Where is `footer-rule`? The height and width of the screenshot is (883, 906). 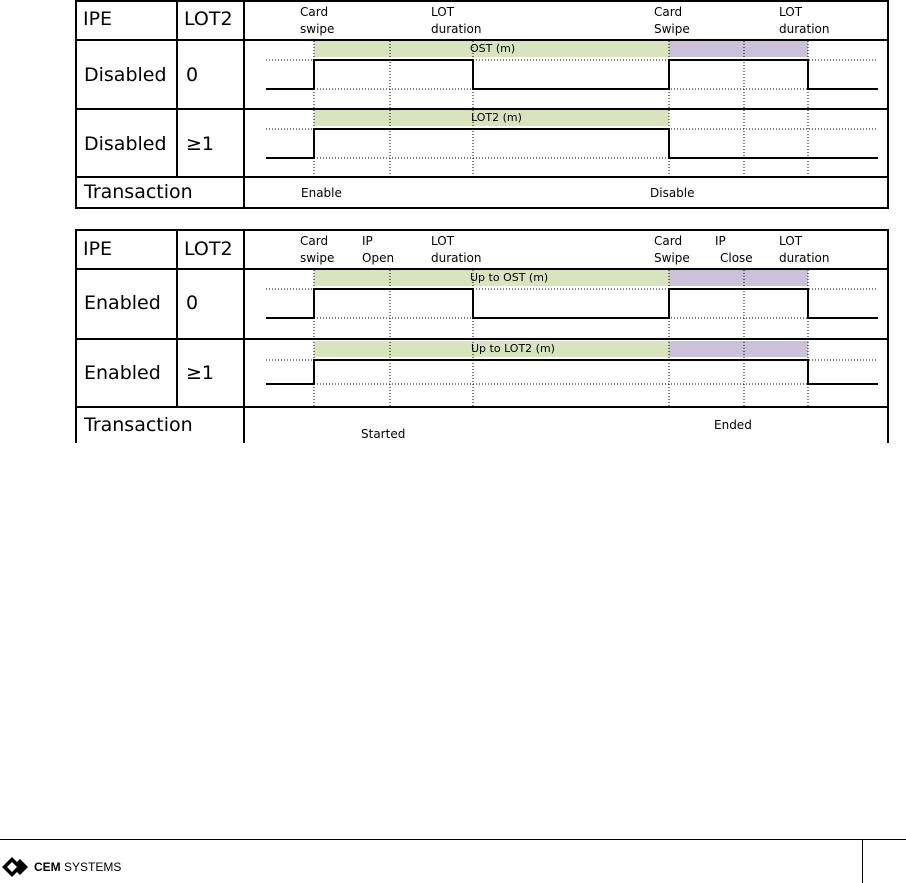
footer-rule is located at coordinates (453, 839).